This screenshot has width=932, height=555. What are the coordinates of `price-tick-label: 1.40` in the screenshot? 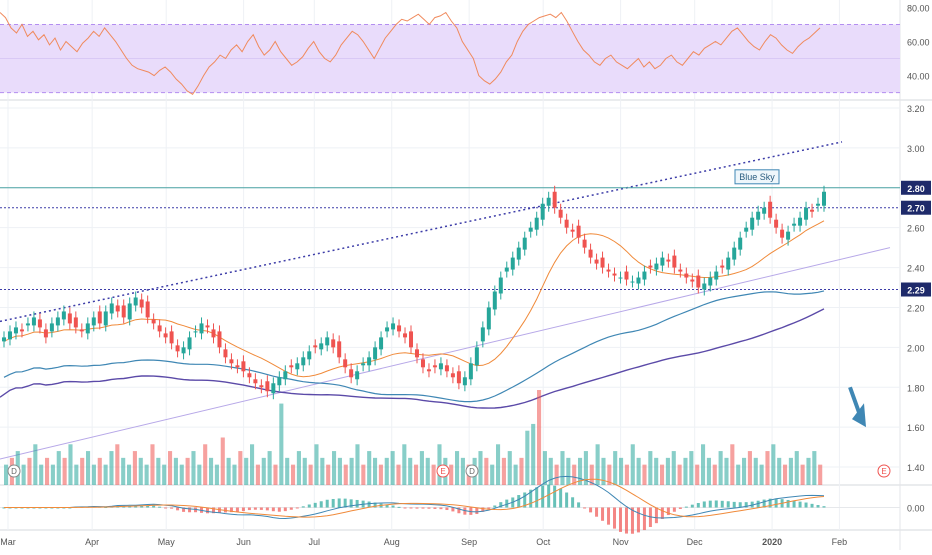 It's located at (916, 468).